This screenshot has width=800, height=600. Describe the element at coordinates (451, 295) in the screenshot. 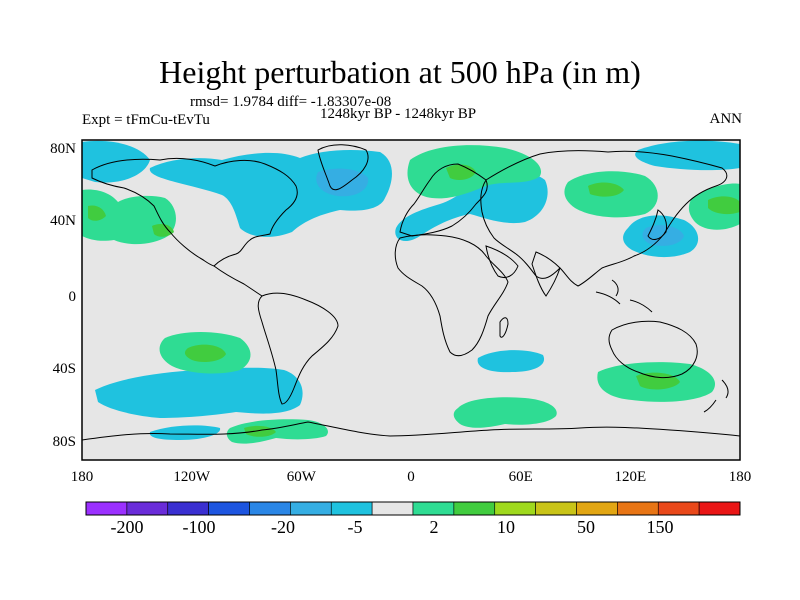

I see `coast-africa` at that location.